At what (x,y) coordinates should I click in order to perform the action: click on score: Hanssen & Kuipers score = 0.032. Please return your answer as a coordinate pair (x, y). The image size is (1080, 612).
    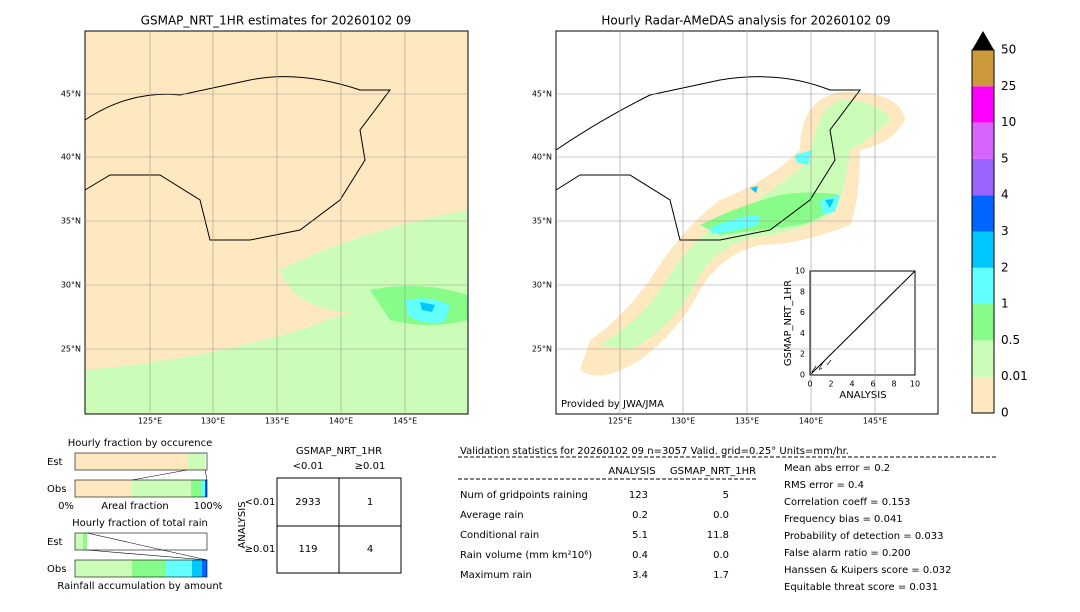
    Looking at the image, I should click on (867, 570).